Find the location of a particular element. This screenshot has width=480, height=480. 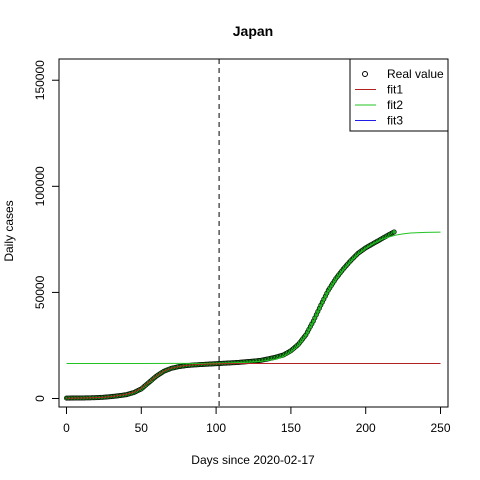

y-tick-label-3: 150000 is located at coordinates (40, 80).